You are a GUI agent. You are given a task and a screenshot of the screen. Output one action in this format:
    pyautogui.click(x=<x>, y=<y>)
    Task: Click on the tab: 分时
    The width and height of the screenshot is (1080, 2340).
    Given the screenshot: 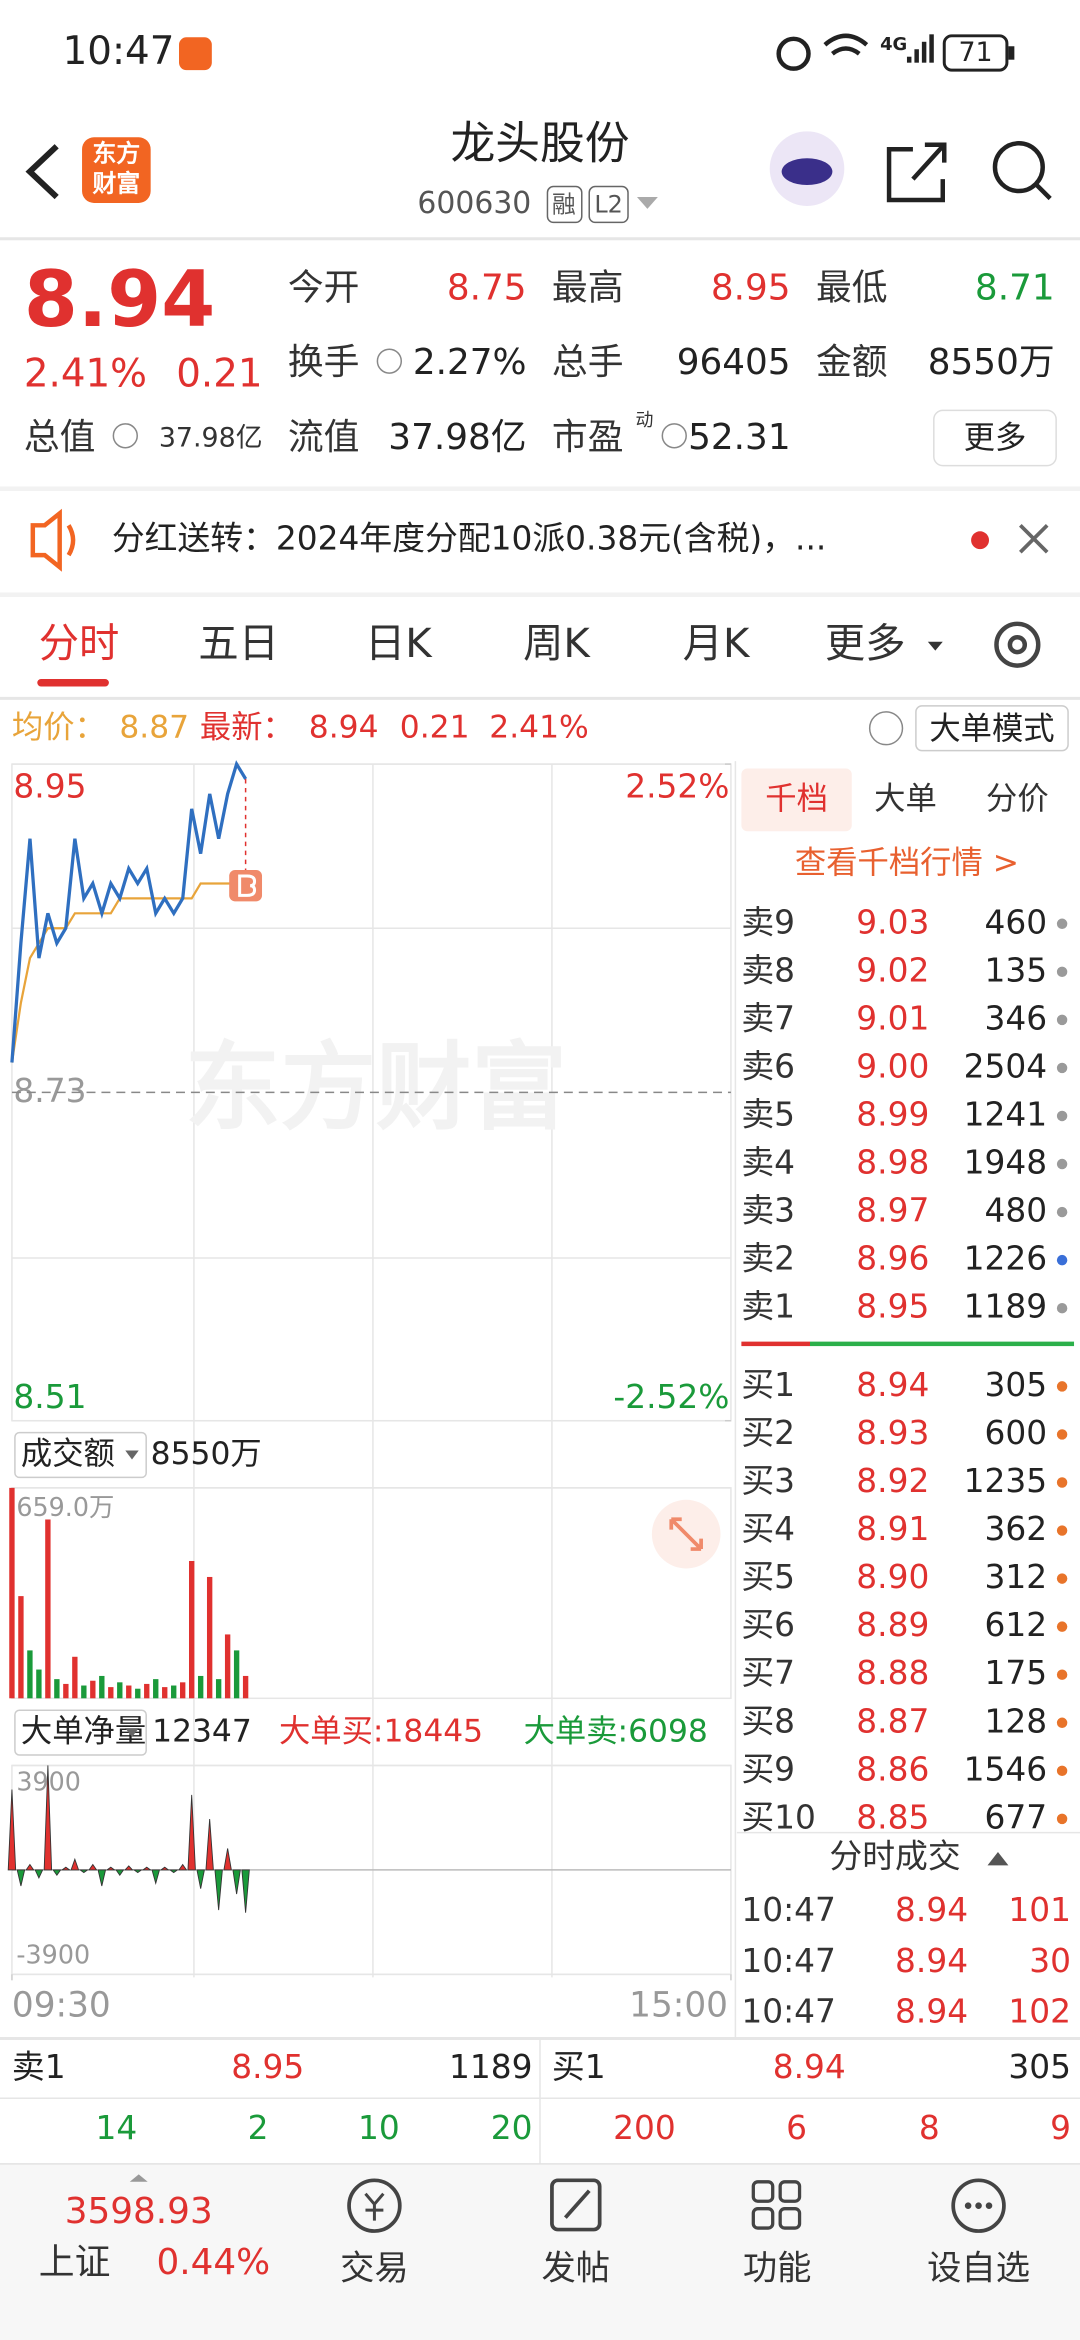 What is the action you would take?
    pyautogui.click(x=79, y=644)
    